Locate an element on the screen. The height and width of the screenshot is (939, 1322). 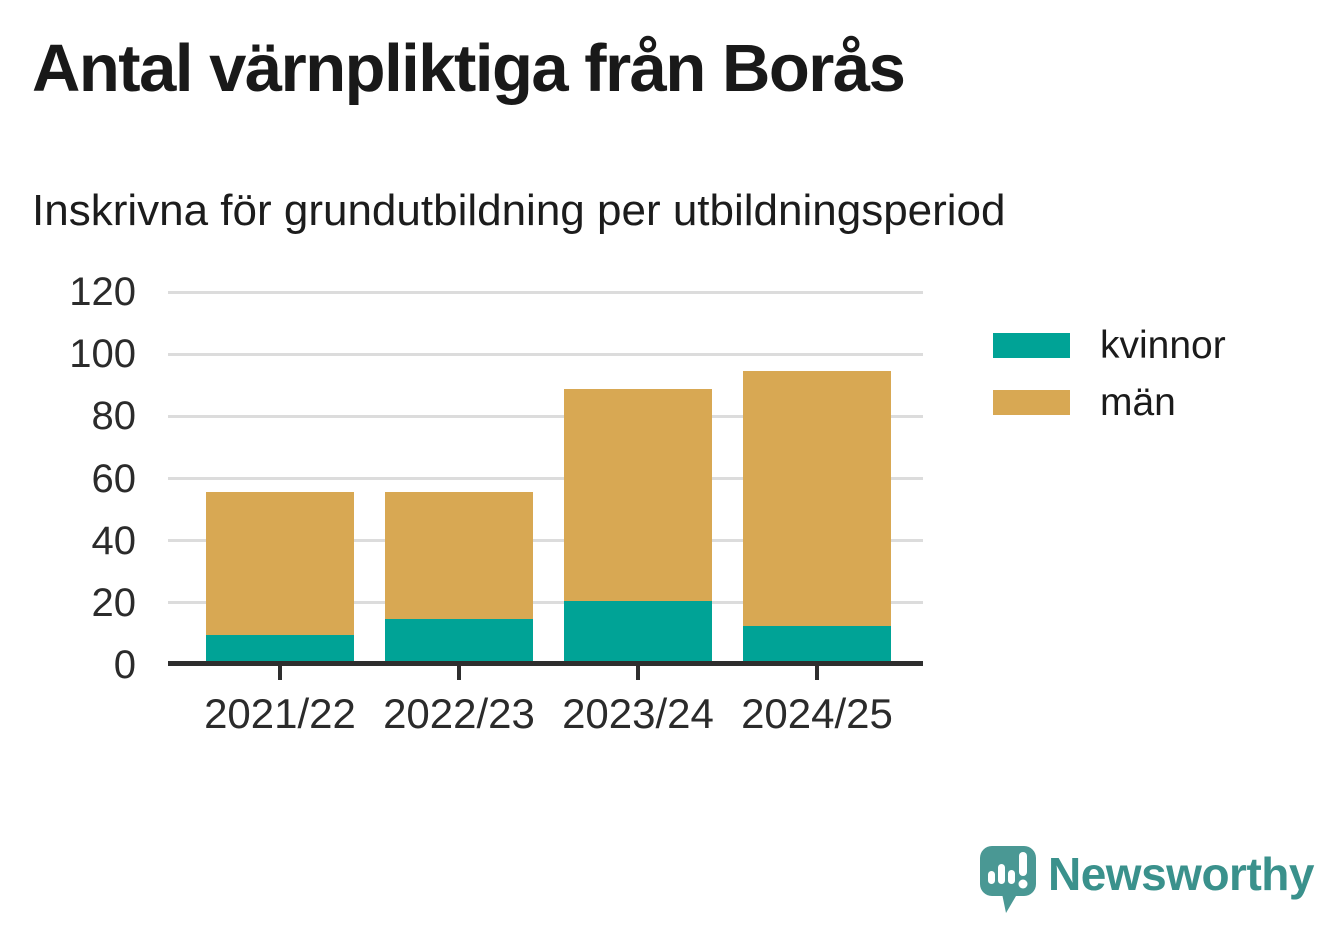
y-axis-label: 40 is located at coordinates (114, 540).